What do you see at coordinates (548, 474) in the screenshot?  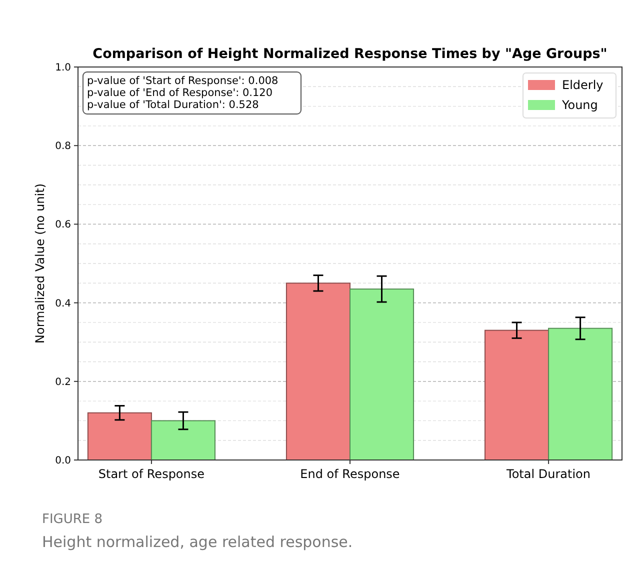 I see `x-tick-label: Total Duration` at bounding box center [548, 474].